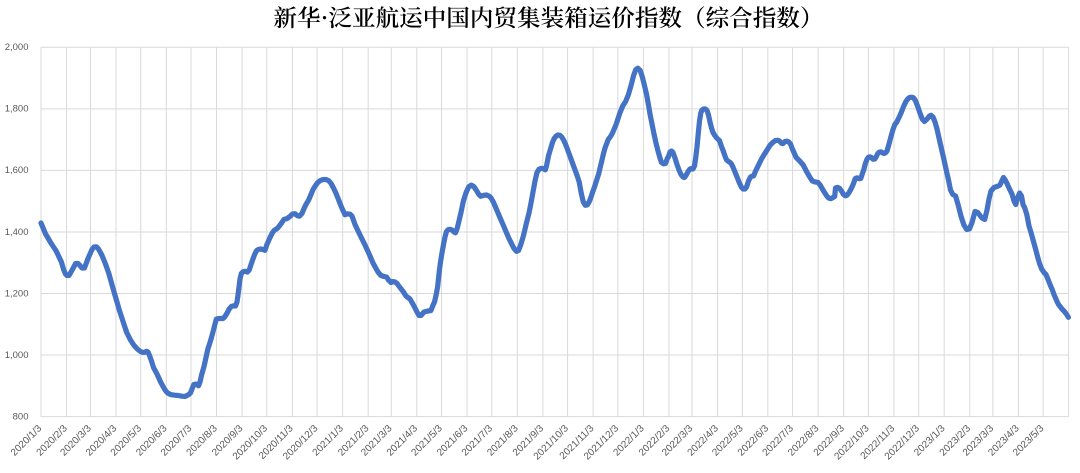  Describe the element at coordinates (17, 232) in the screenshot. I see `svg-text: 1,400` at that location.